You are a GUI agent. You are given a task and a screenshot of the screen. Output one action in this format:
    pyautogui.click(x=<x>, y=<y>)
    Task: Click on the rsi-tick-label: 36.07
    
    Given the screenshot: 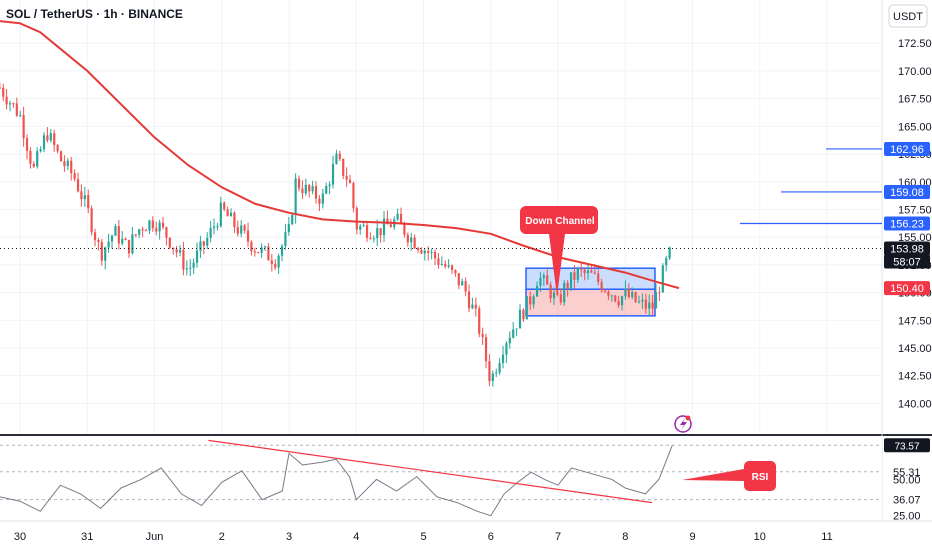 What is the action you would take?
    pyautogui.click(x=907, y=501)
    